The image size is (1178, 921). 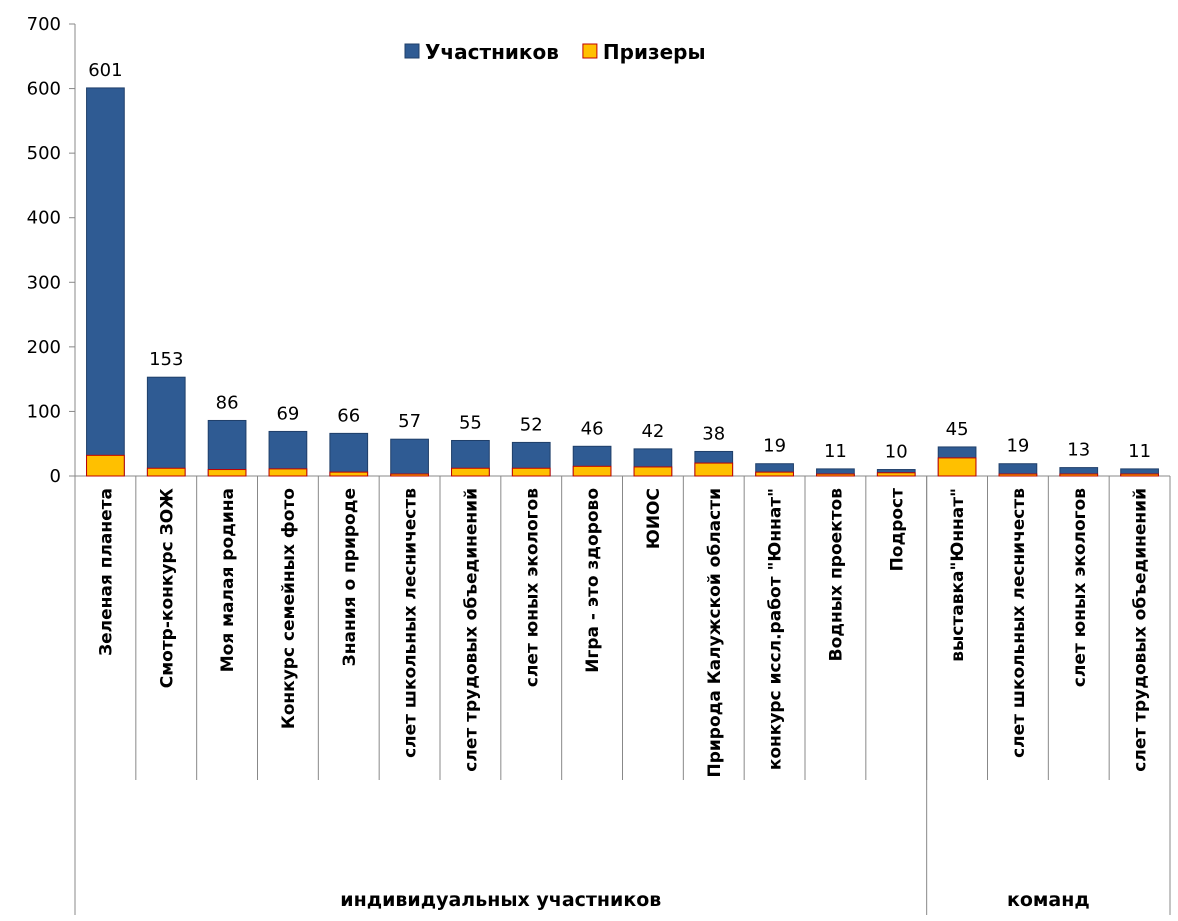 I want to click on value-label: 46, so click(x=592, y=428).